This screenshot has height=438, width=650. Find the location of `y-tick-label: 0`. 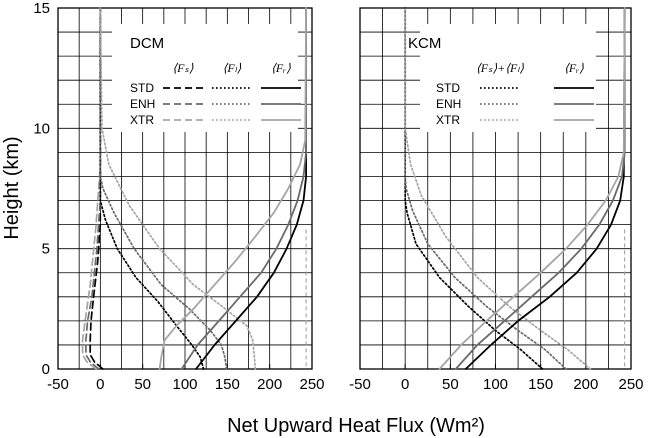

y-tick-label: 0 is located at coordinates (46, 369).